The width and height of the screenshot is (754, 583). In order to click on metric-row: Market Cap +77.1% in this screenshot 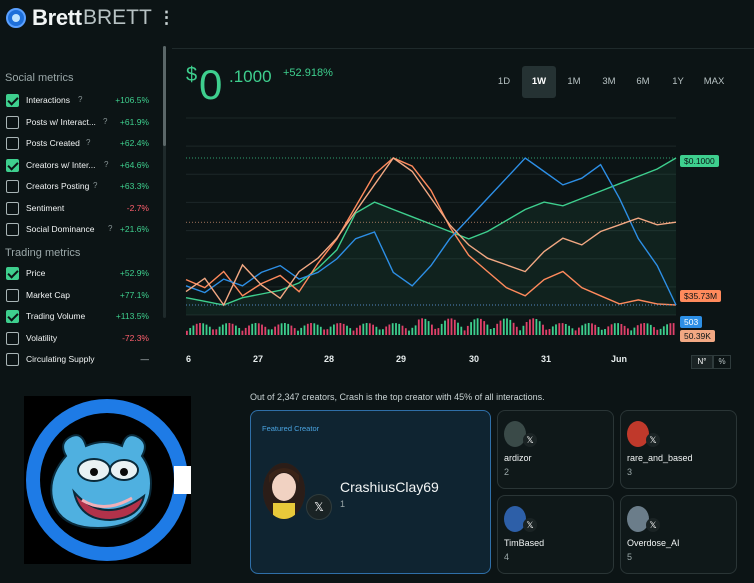, I will do `click(77, 296)`.